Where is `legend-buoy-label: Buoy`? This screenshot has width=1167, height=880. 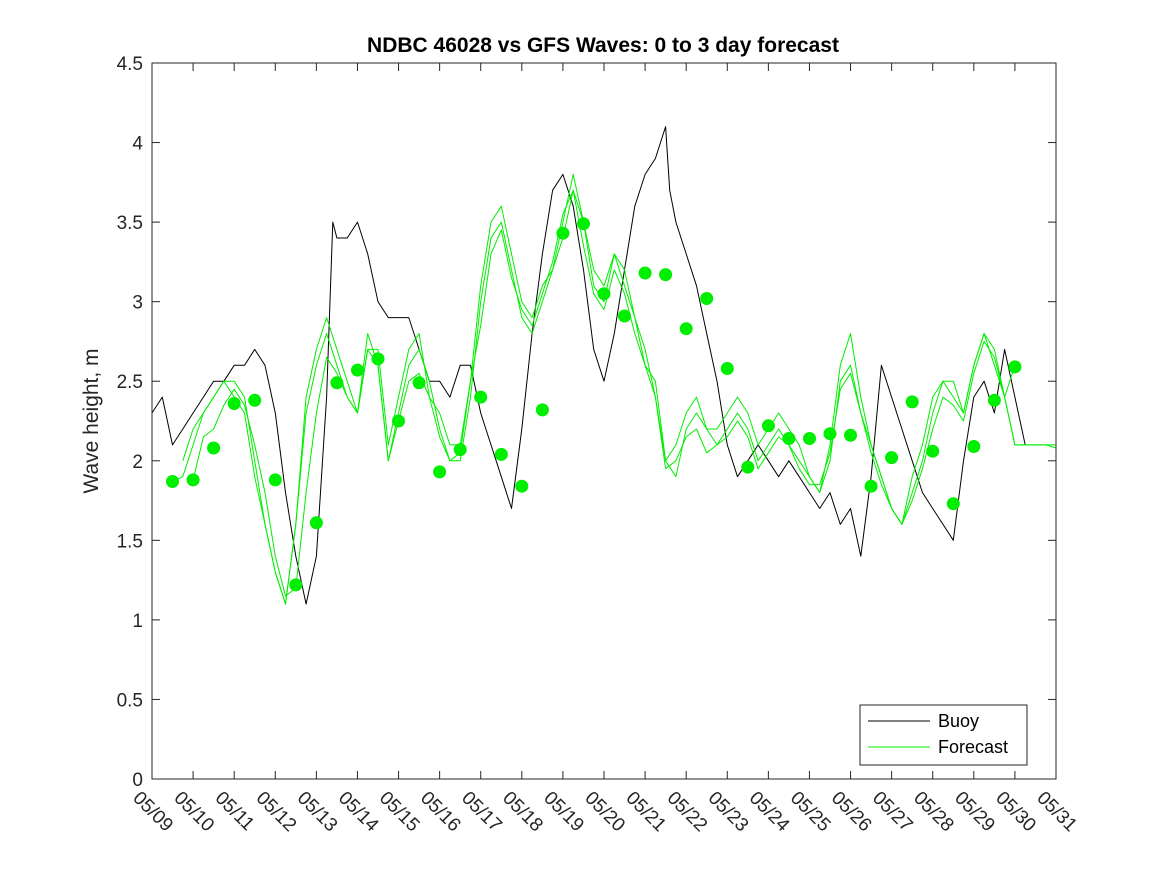 legend-buoy-label: Buoy is located at coordinates (958, 721).